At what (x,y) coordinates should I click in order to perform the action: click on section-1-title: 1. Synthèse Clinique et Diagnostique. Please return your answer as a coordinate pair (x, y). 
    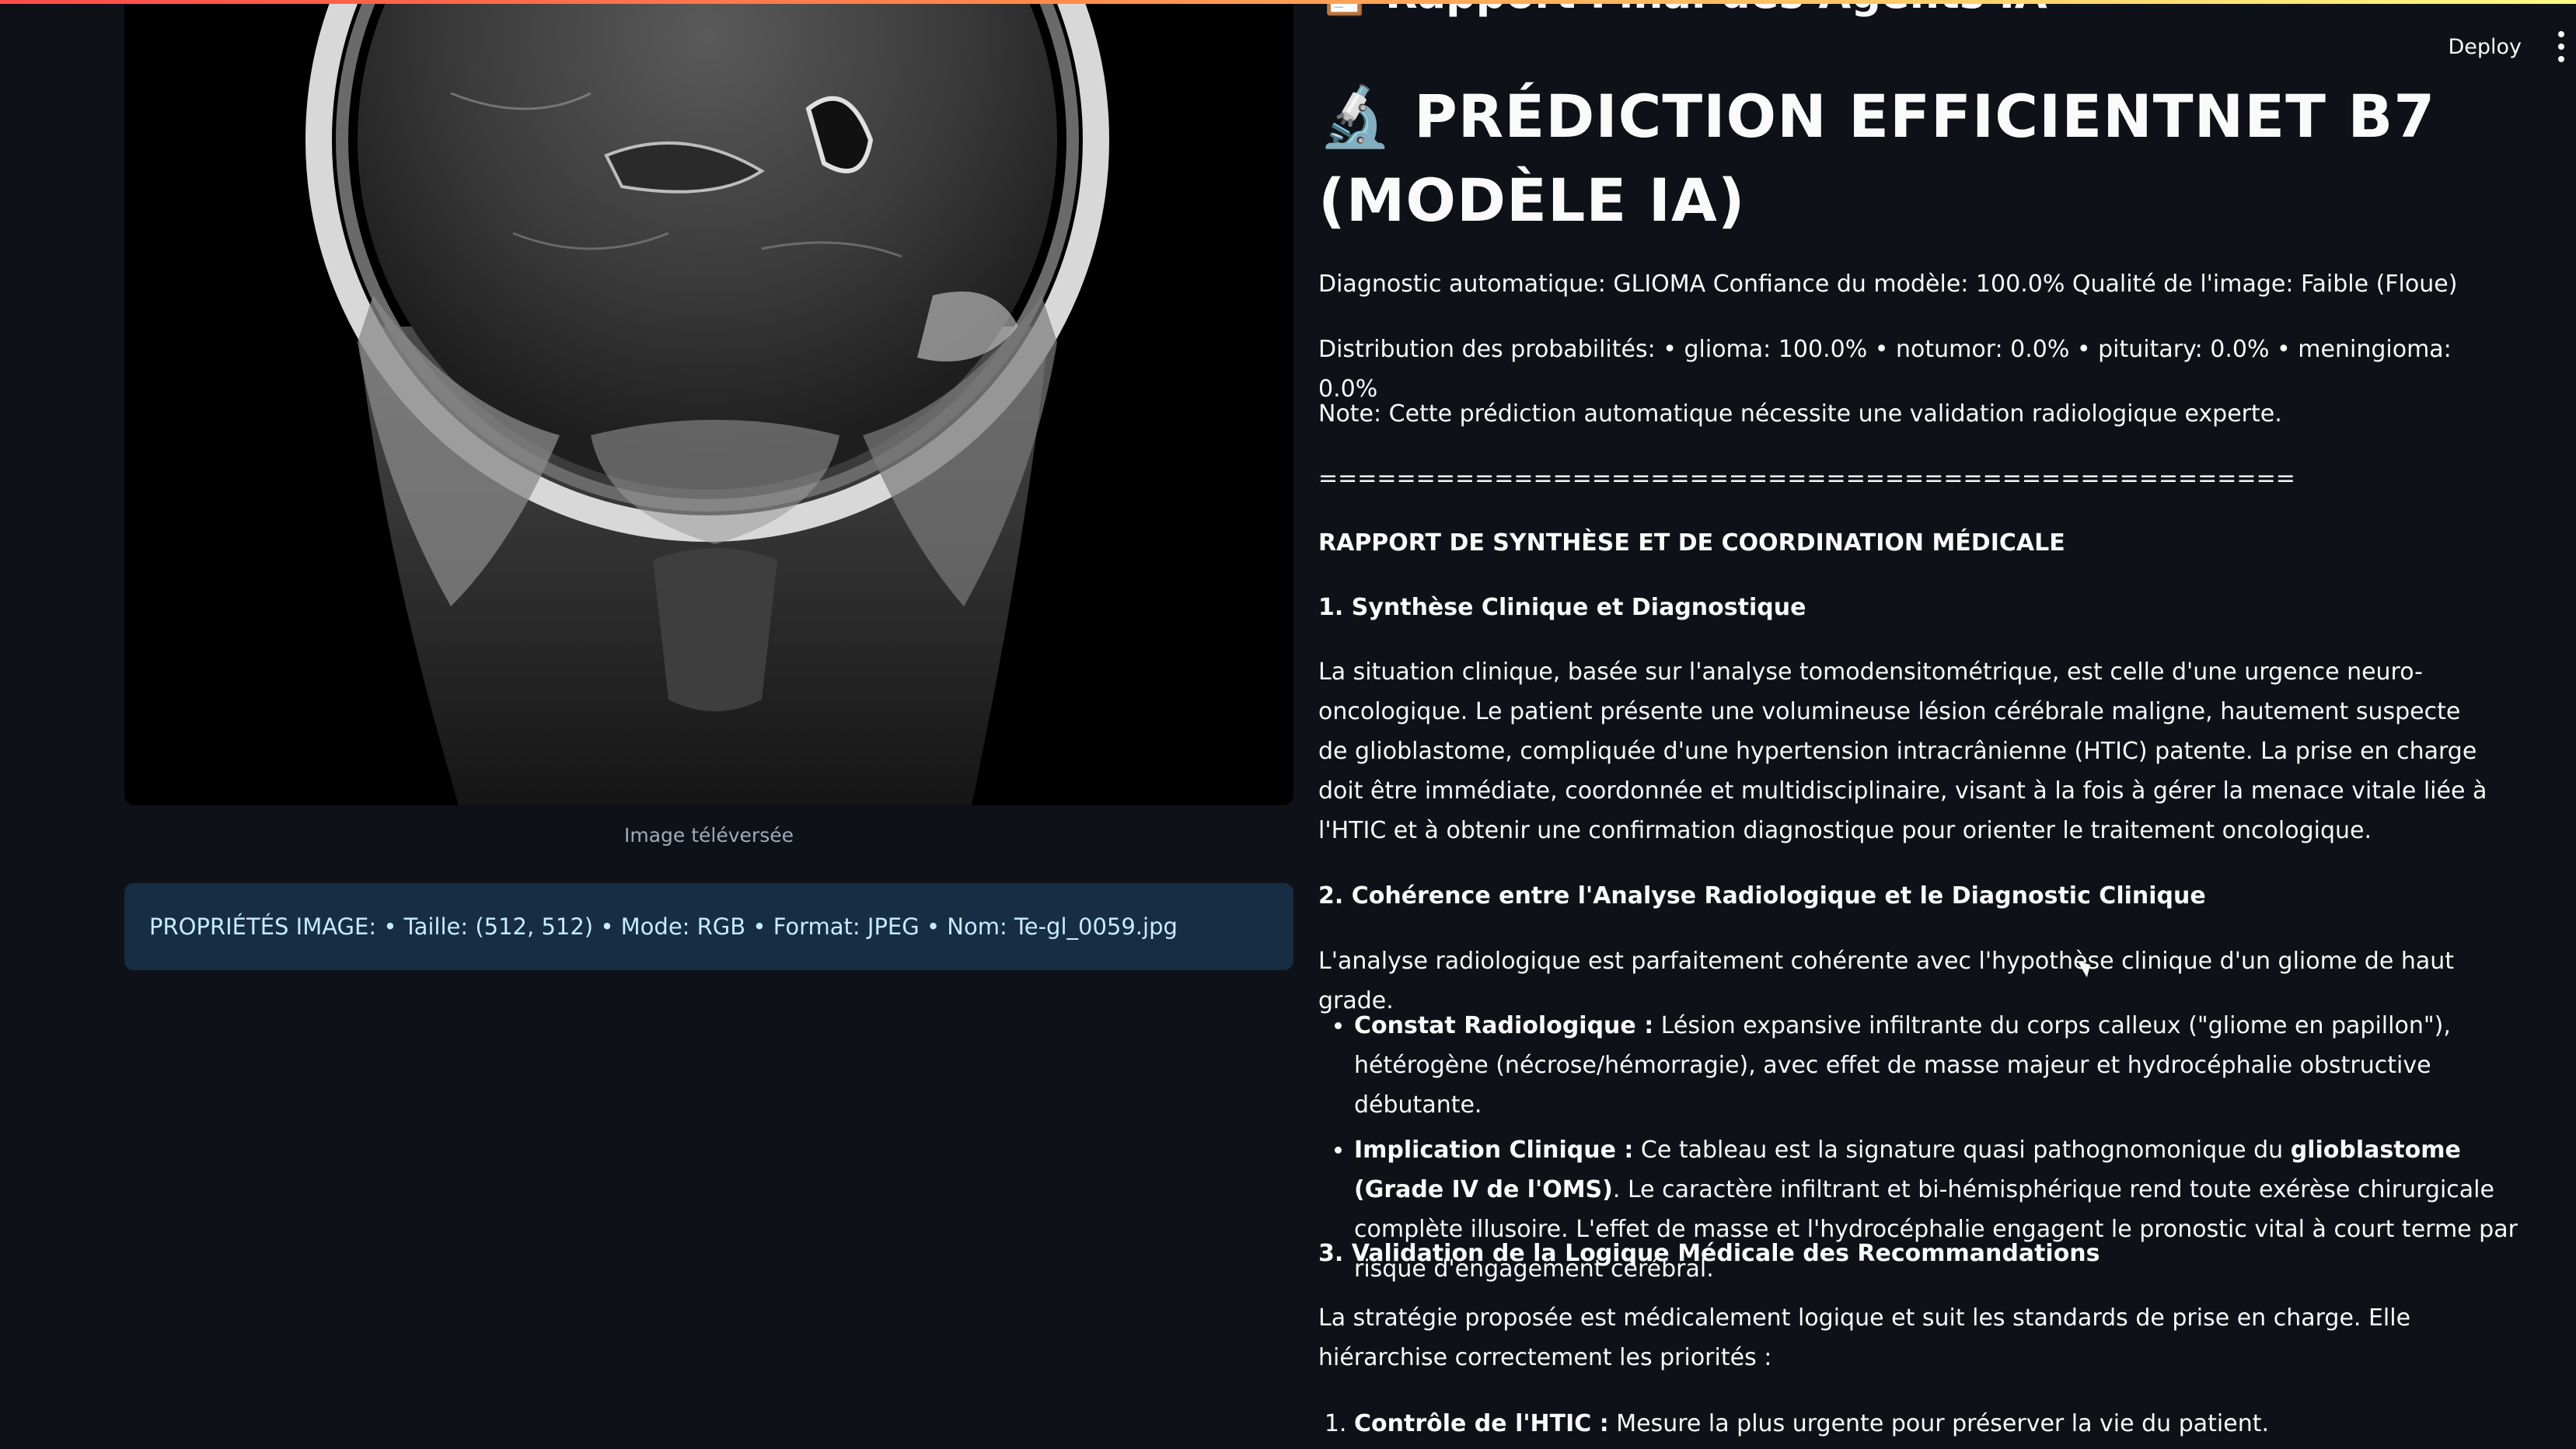
    Looking at the image, I should click on (1562, 607).